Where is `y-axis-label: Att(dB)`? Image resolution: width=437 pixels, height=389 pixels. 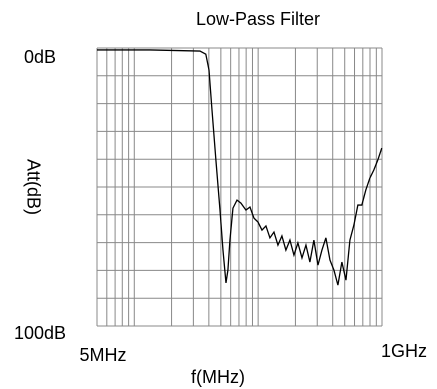
y-axis-label: Att(dB) is located at coordinates (33, 187).